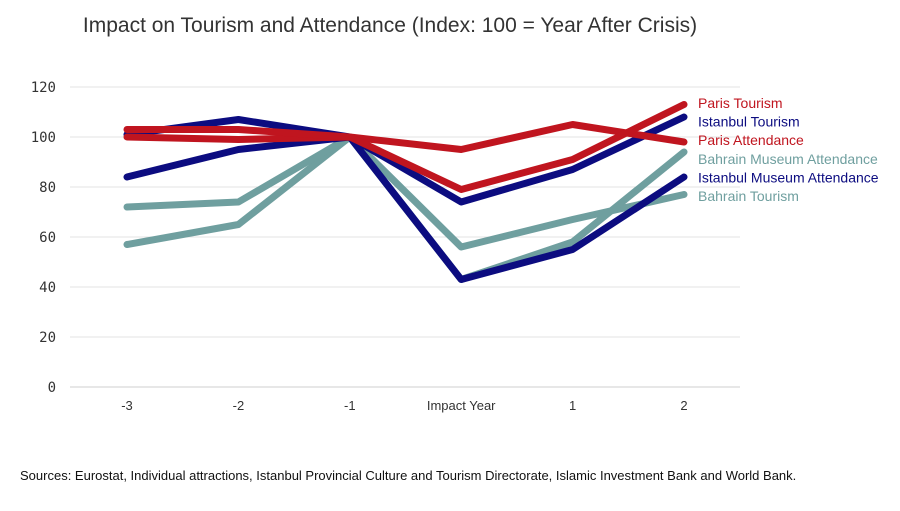 This screenshot has width=900, height=511. Describe the element at coordinates (683, 405) in the screenshot. I see `x-tick-label: 2` at that location.